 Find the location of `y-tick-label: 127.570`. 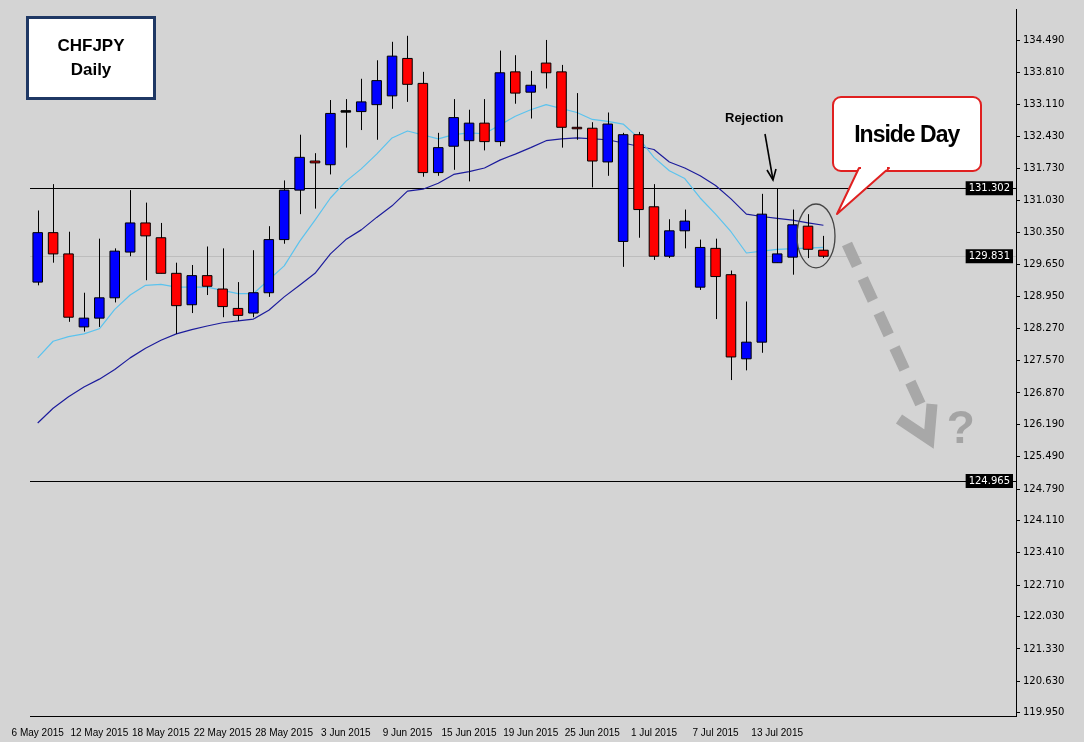

y-tick-label: 127.570 is located at coordinates (1044, 360).